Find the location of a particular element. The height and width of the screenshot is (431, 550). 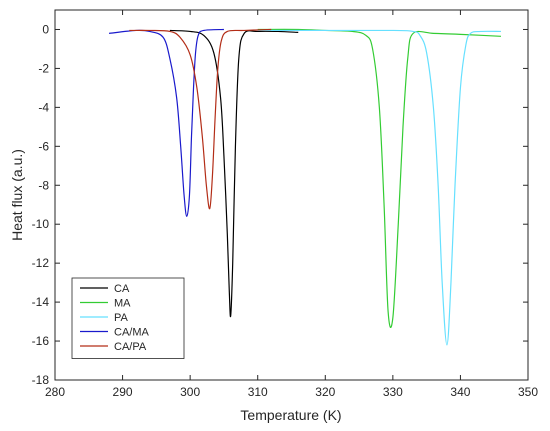

x-tick-label: 320 is located at coordinates (325, 392).